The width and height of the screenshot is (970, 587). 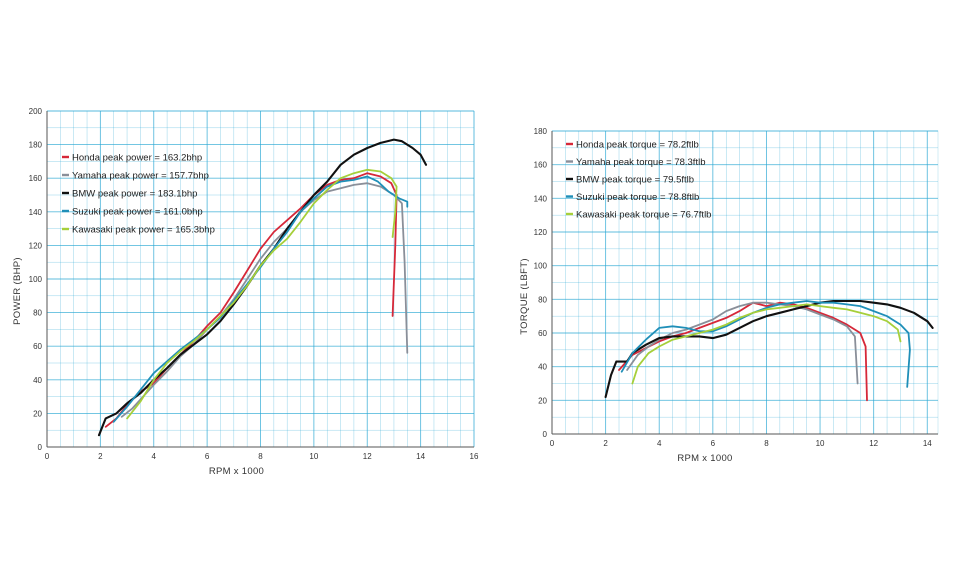 What do you see at coordinates (474, 456) in the screenshot?
I see `power-x-tick-label: 16` at bounding box center [474, 456].